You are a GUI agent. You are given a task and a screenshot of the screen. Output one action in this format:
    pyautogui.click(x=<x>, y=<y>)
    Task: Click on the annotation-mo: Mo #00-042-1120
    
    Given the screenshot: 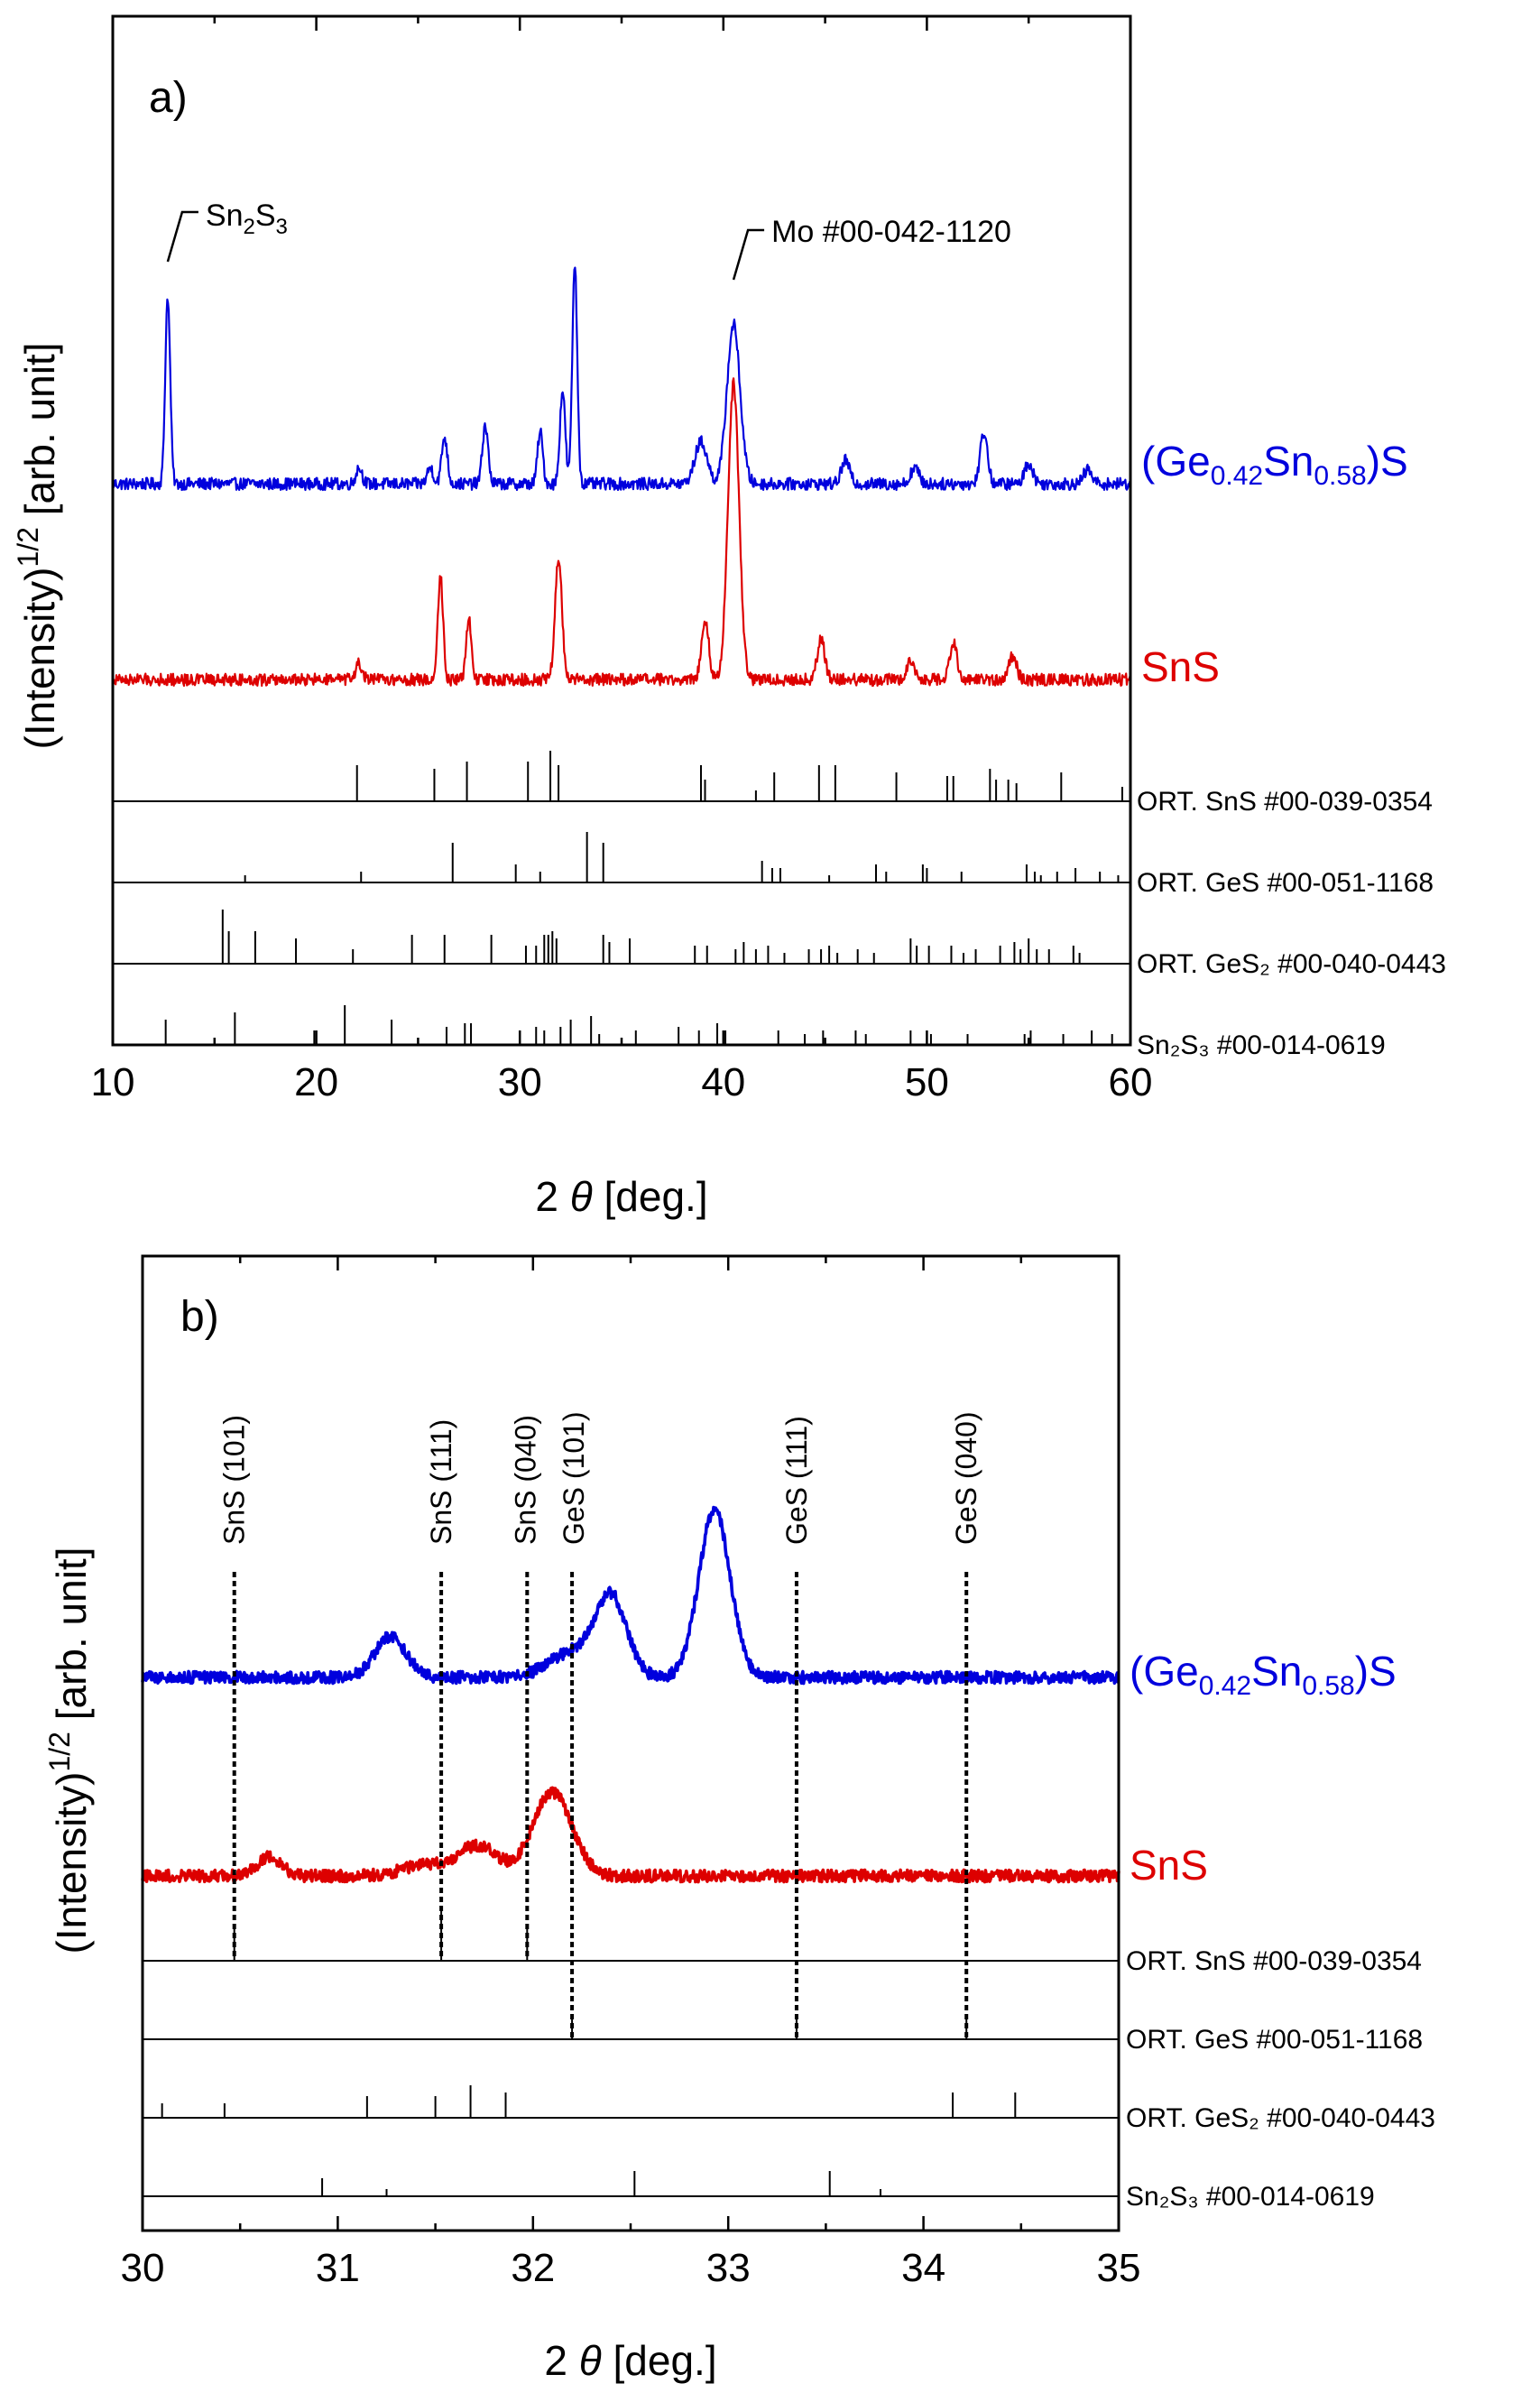 What is the action you would take?
    pyautogui.click(x=891, y=232)
    